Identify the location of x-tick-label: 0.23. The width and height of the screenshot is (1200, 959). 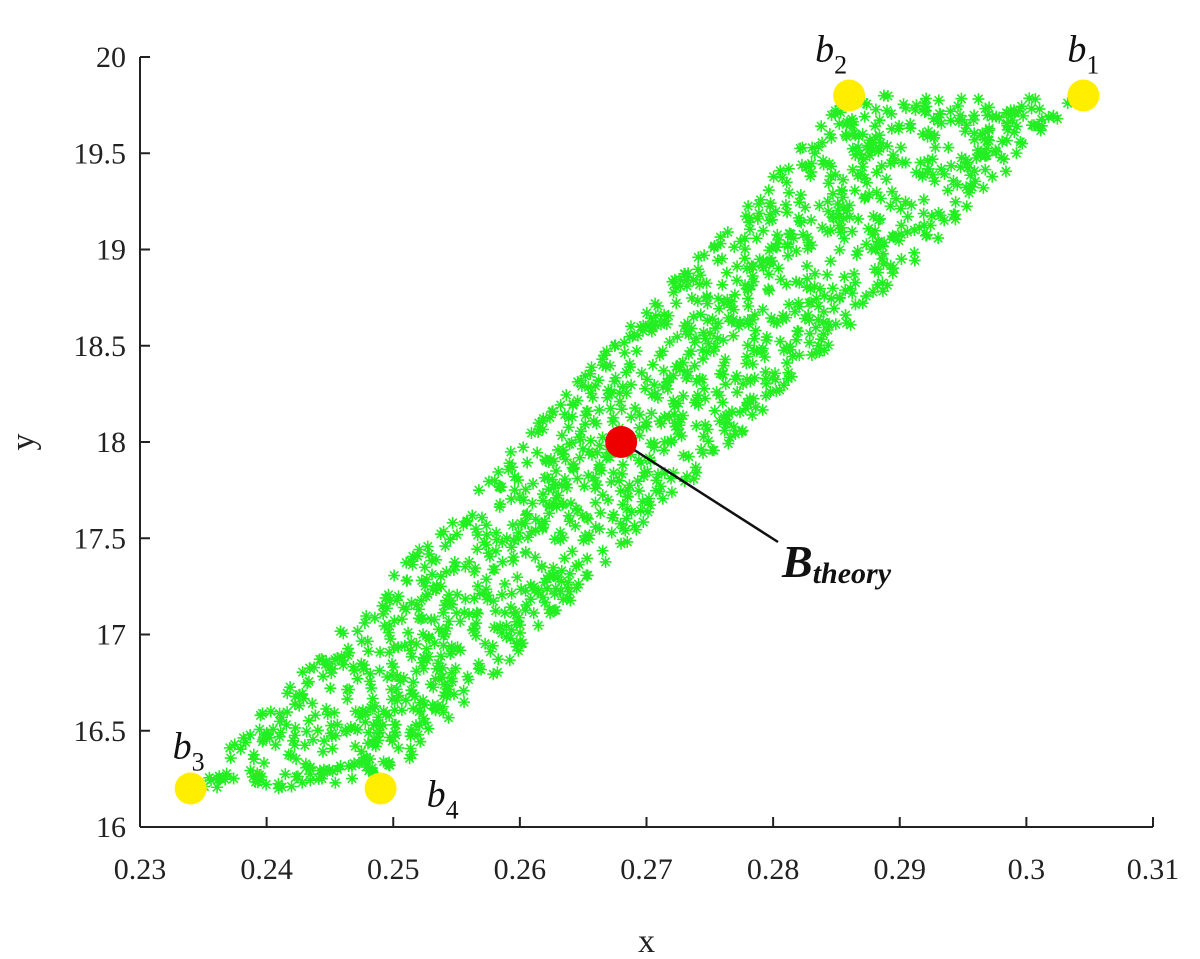
(140, 869).